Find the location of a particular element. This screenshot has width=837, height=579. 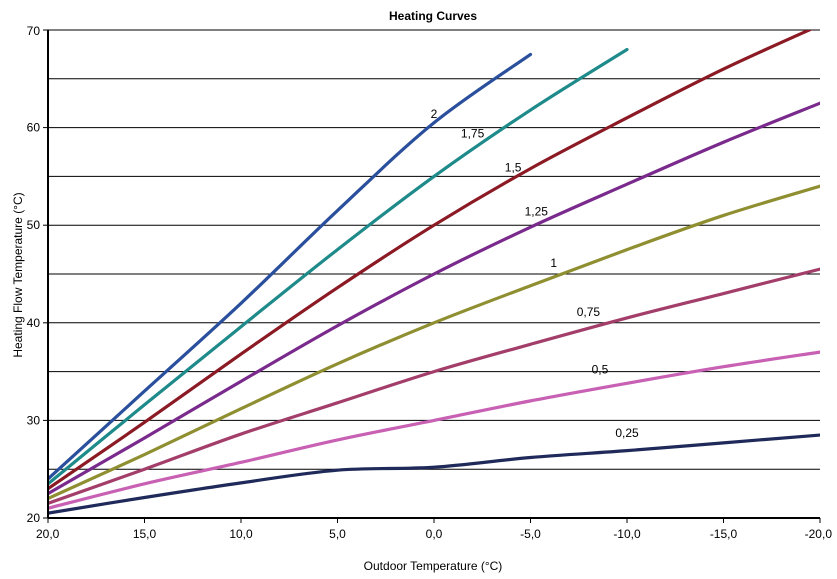

x-tick-label: 20,0 is located at coordinates (48, 534).